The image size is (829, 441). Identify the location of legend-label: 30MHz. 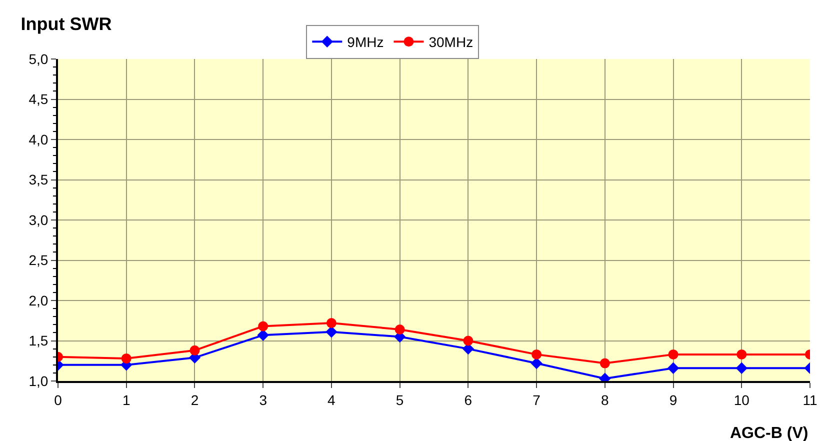
(451, 42).